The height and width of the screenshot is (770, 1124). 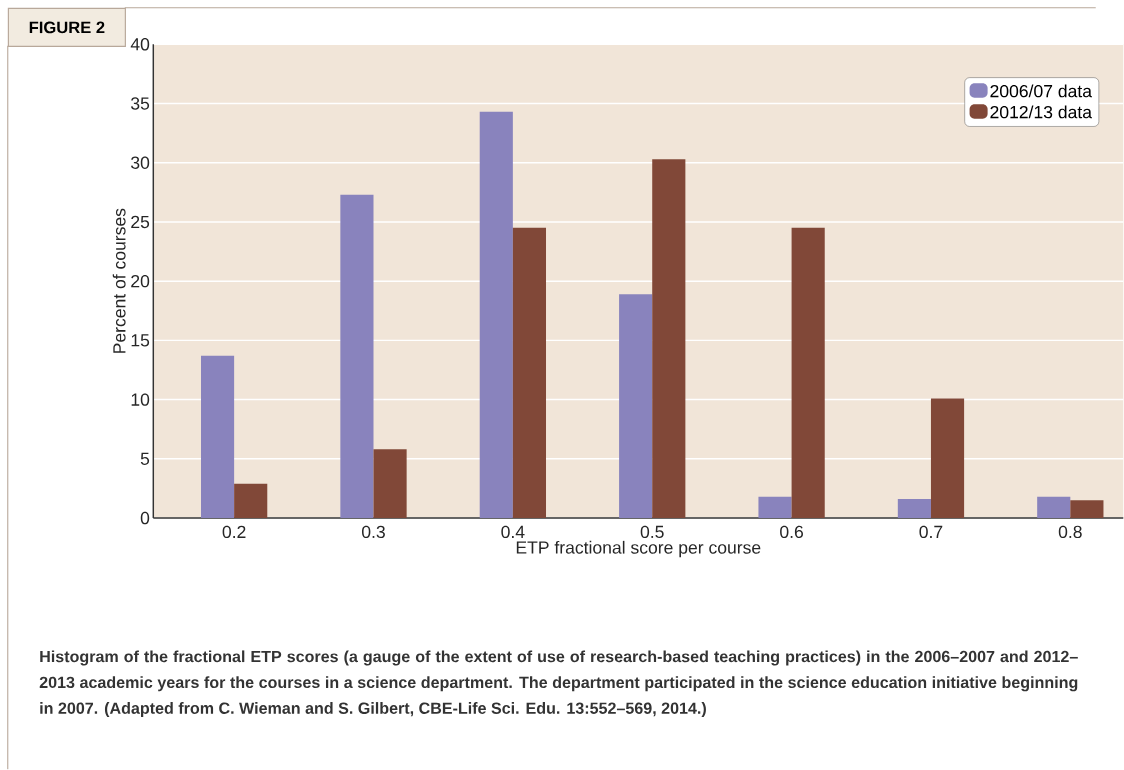 I want to click on x-tick-label: 0.2, so click(x=234, y=532).